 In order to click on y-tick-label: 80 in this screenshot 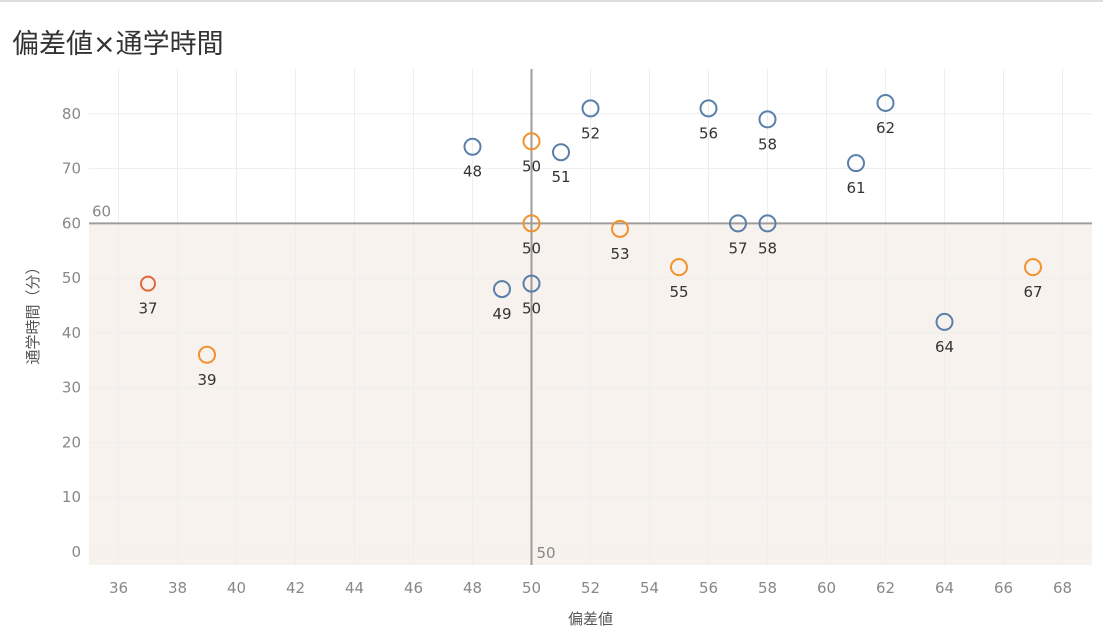, I will do `click(71, 114)`.